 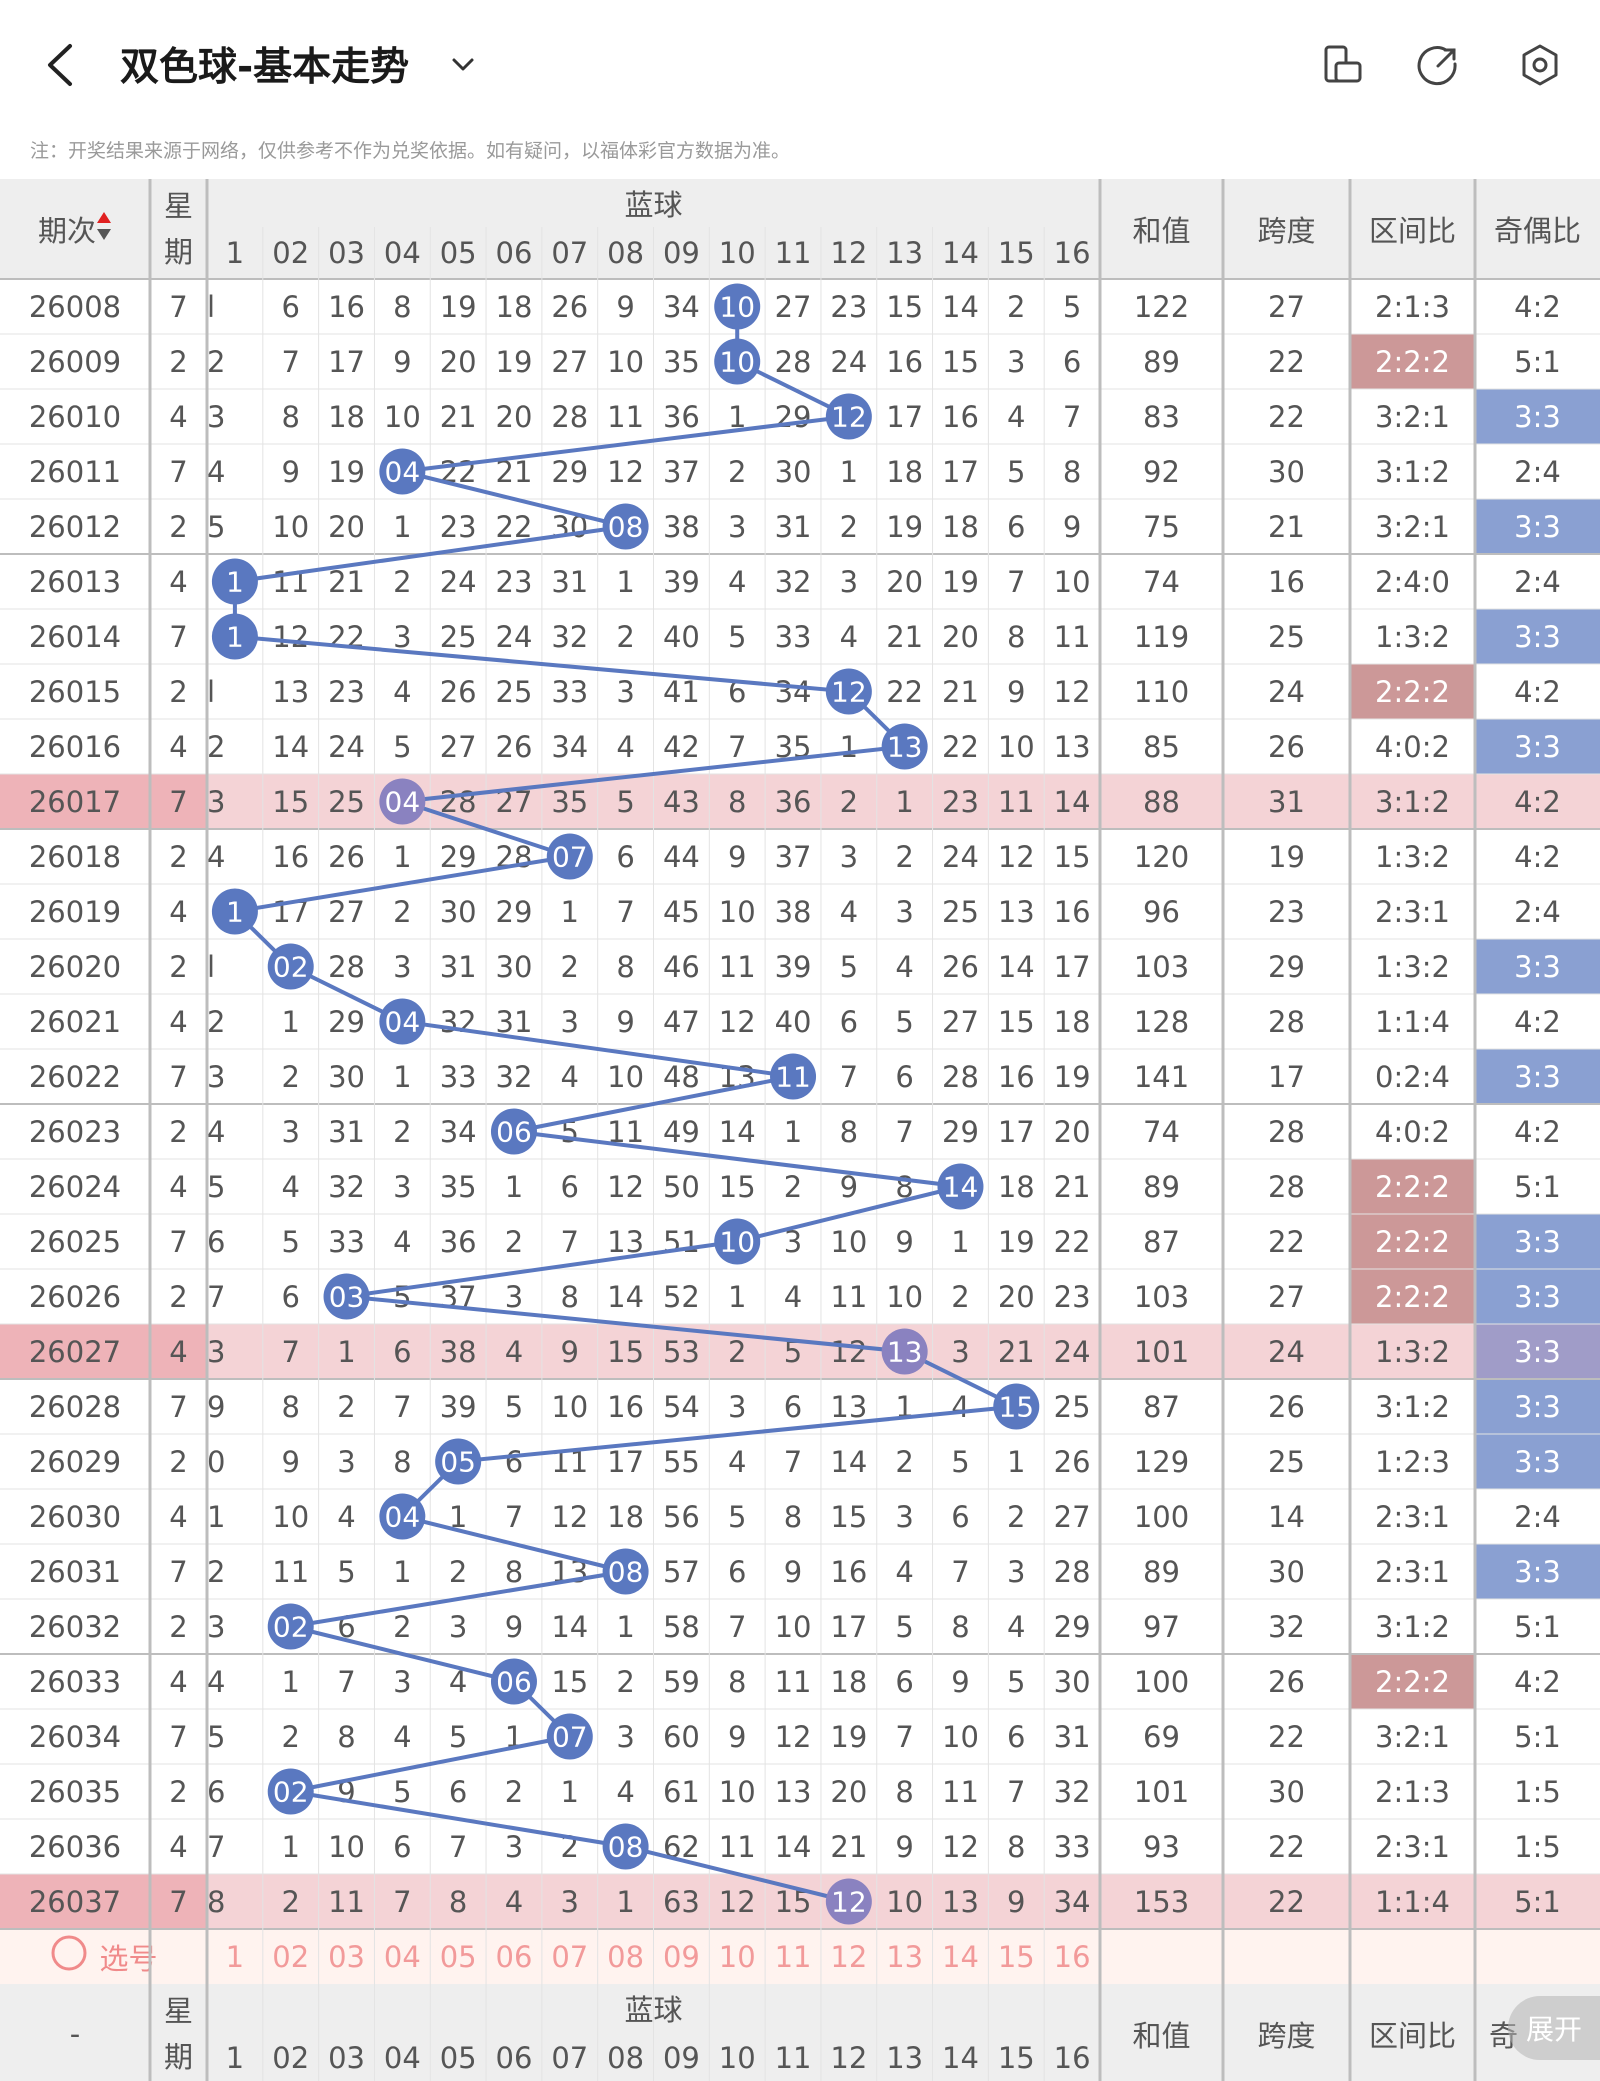 I want to click on blue-miss-cell: 29, so click(x=570, y=471).